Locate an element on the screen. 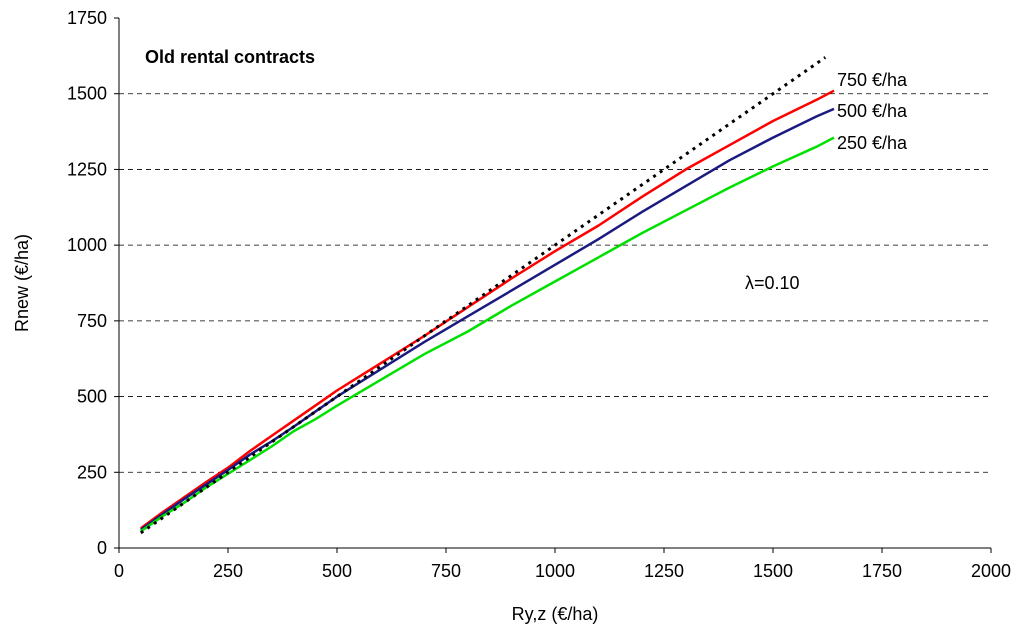  x-tick-label: 500 is located at coordinates (337, 571).